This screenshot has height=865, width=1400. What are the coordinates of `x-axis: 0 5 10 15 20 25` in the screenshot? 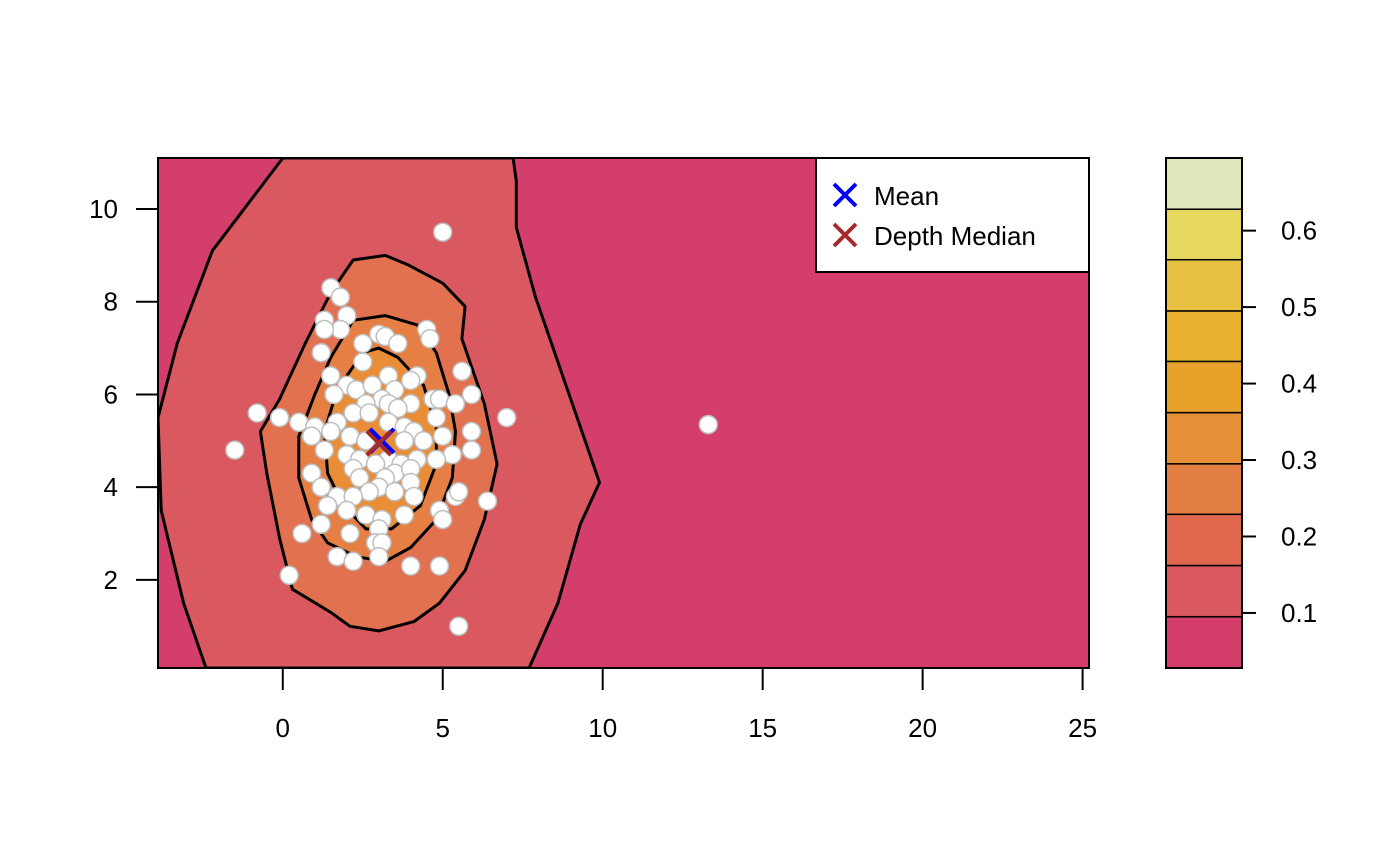 It's located at (686, 705).